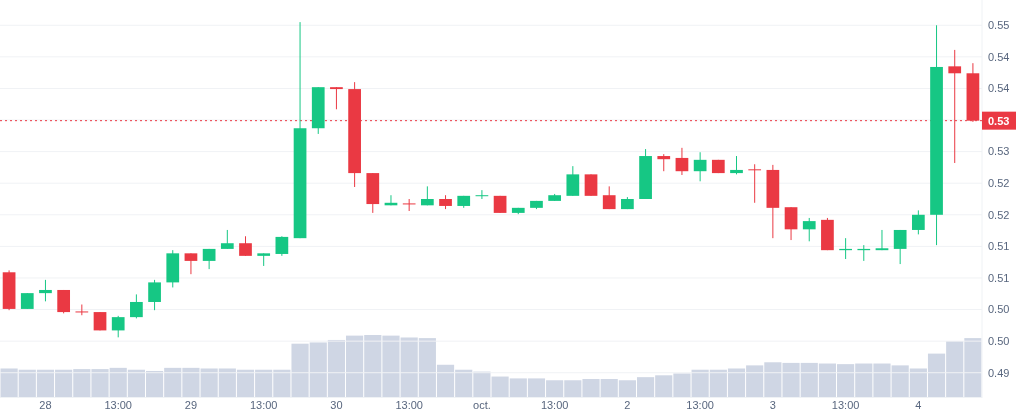  I want to click on x-tick-label: 28, so click(45, 405).